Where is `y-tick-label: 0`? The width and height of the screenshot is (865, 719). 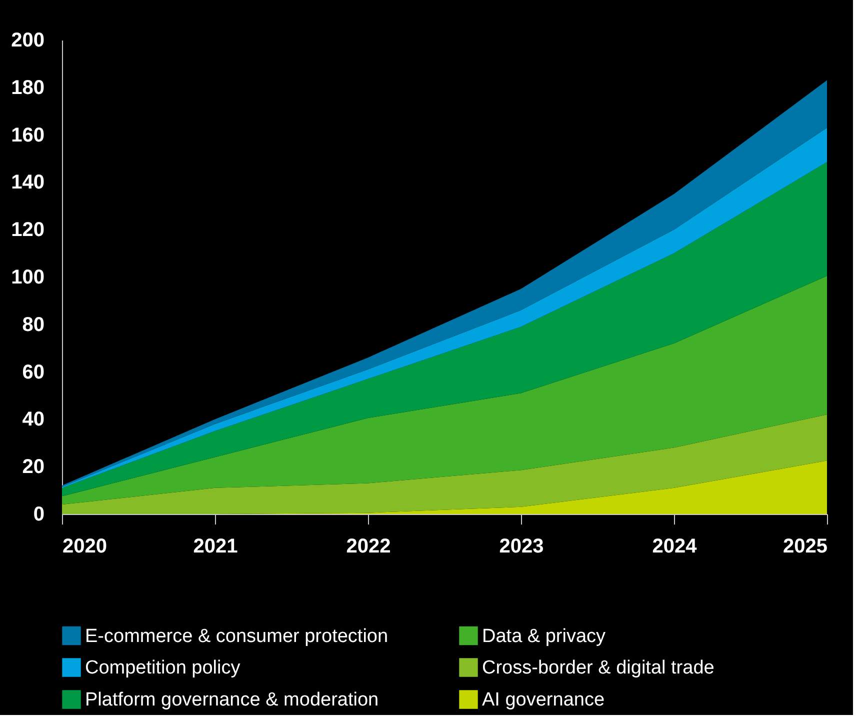
y-tick-label: 0 is located at coordinates (38, 515).